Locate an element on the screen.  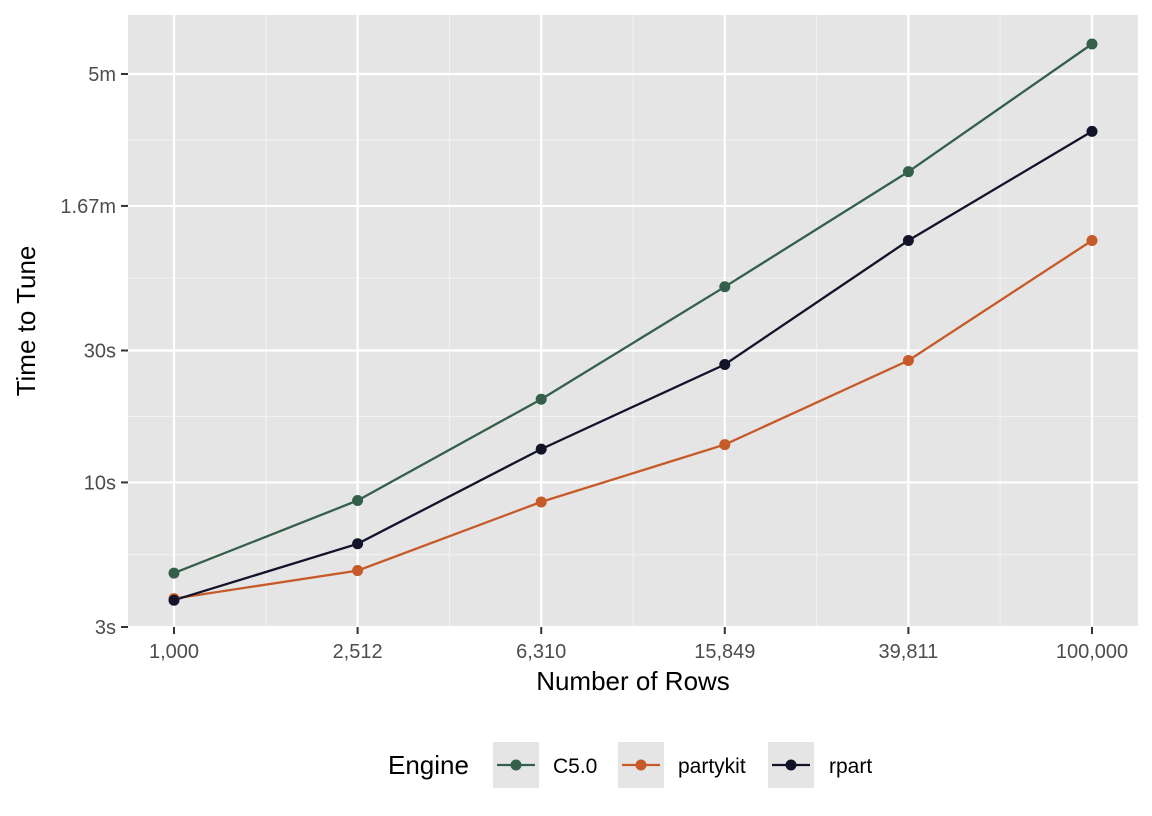
y-tick-label: 30s is located at coordinates (100, 352).